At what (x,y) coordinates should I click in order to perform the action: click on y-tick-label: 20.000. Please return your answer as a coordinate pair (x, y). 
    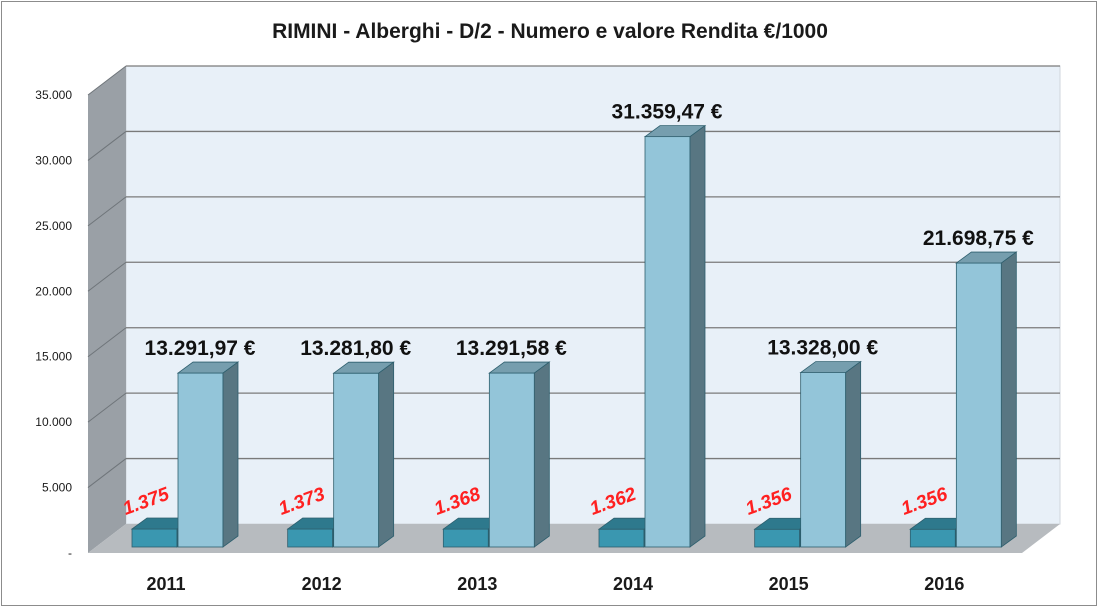
    Looking at the image, I should click on (53, 291).